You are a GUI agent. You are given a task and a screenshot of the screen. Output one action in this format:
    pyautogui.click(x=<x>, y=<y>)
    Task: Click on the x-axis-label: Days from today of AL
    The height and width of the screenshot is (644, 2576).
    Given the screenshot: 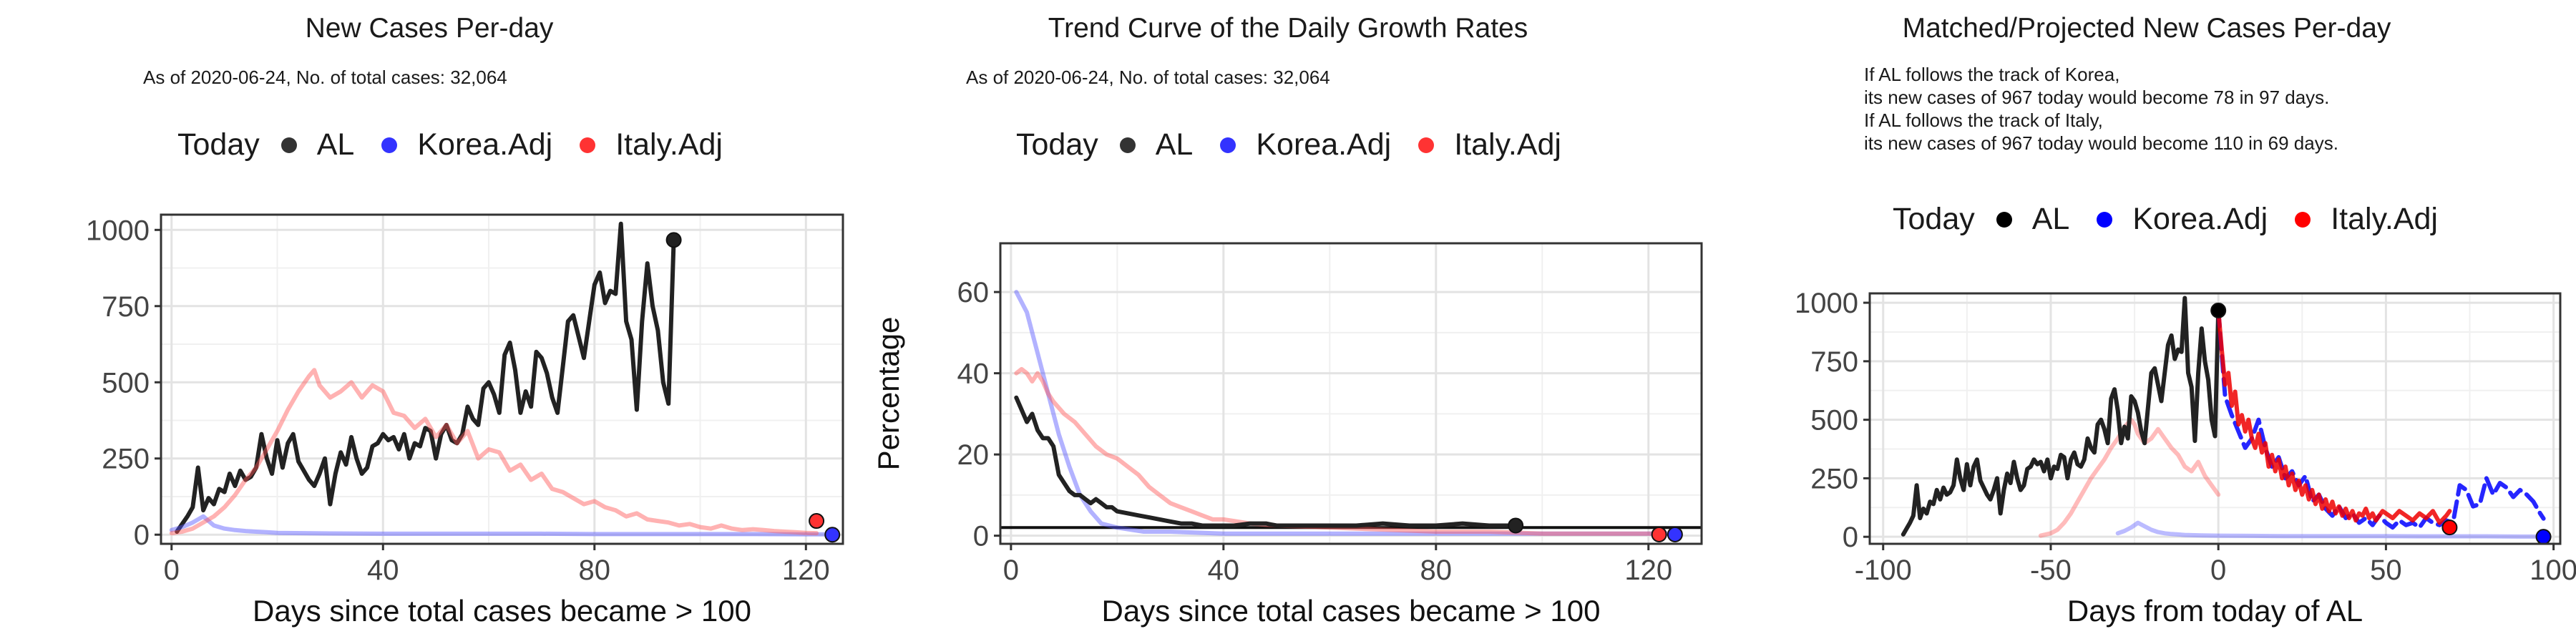 What is the action you would take?
    pyautogui.click(x=2215, y=611)
    